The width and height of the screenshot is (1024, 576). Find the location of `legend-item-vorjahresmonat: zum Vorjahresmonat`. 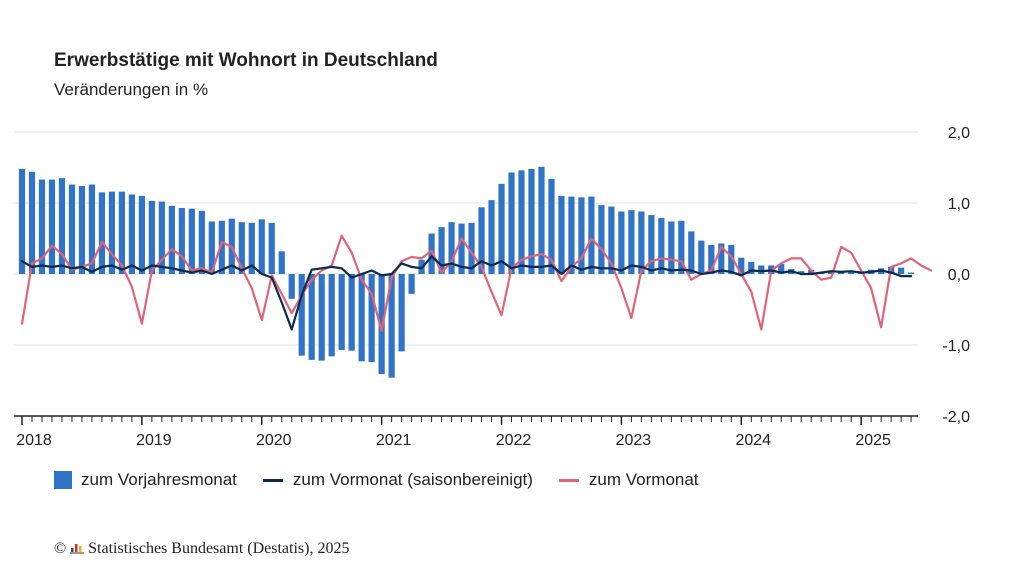

legend-item-vorjahresmonat: zum Vorjahresmonat is located at coordinates (145, 480).